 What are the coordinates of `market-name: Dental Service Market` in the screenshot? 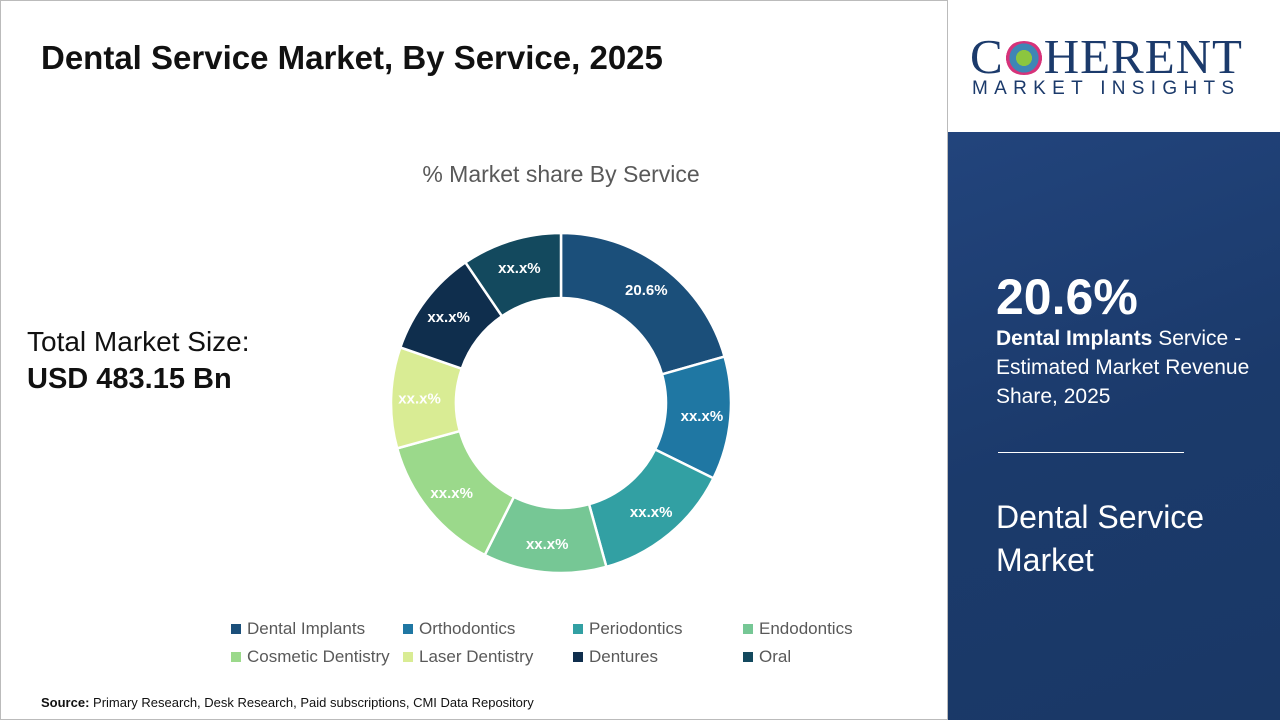 It's located at (1100, 538).